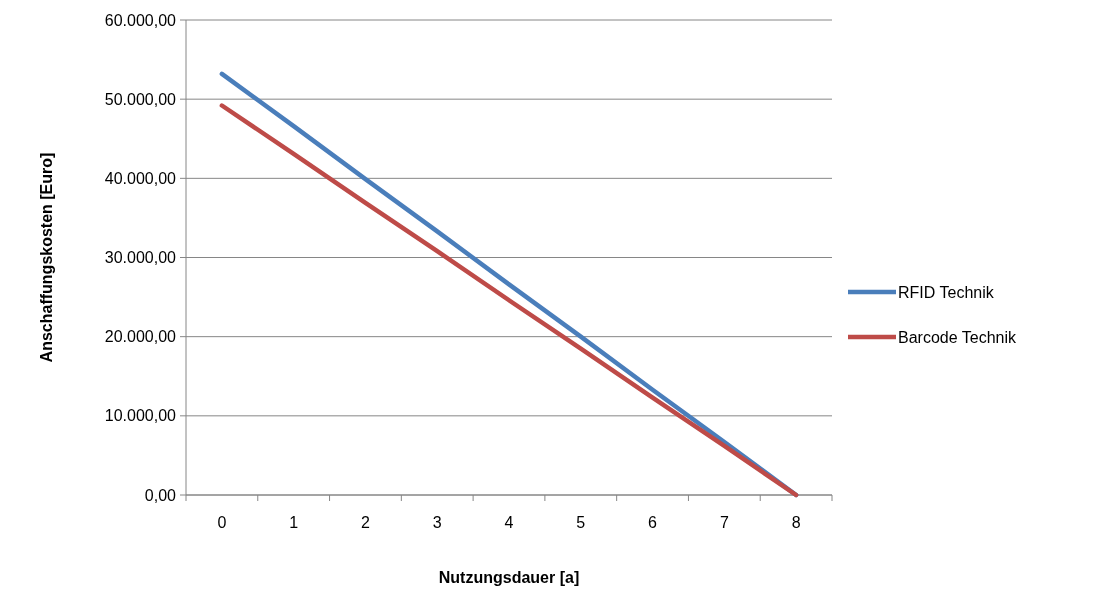  Describe the element at coordinates (294, 522) in the screenshot. I see `x-tick-label: 1` at that location.